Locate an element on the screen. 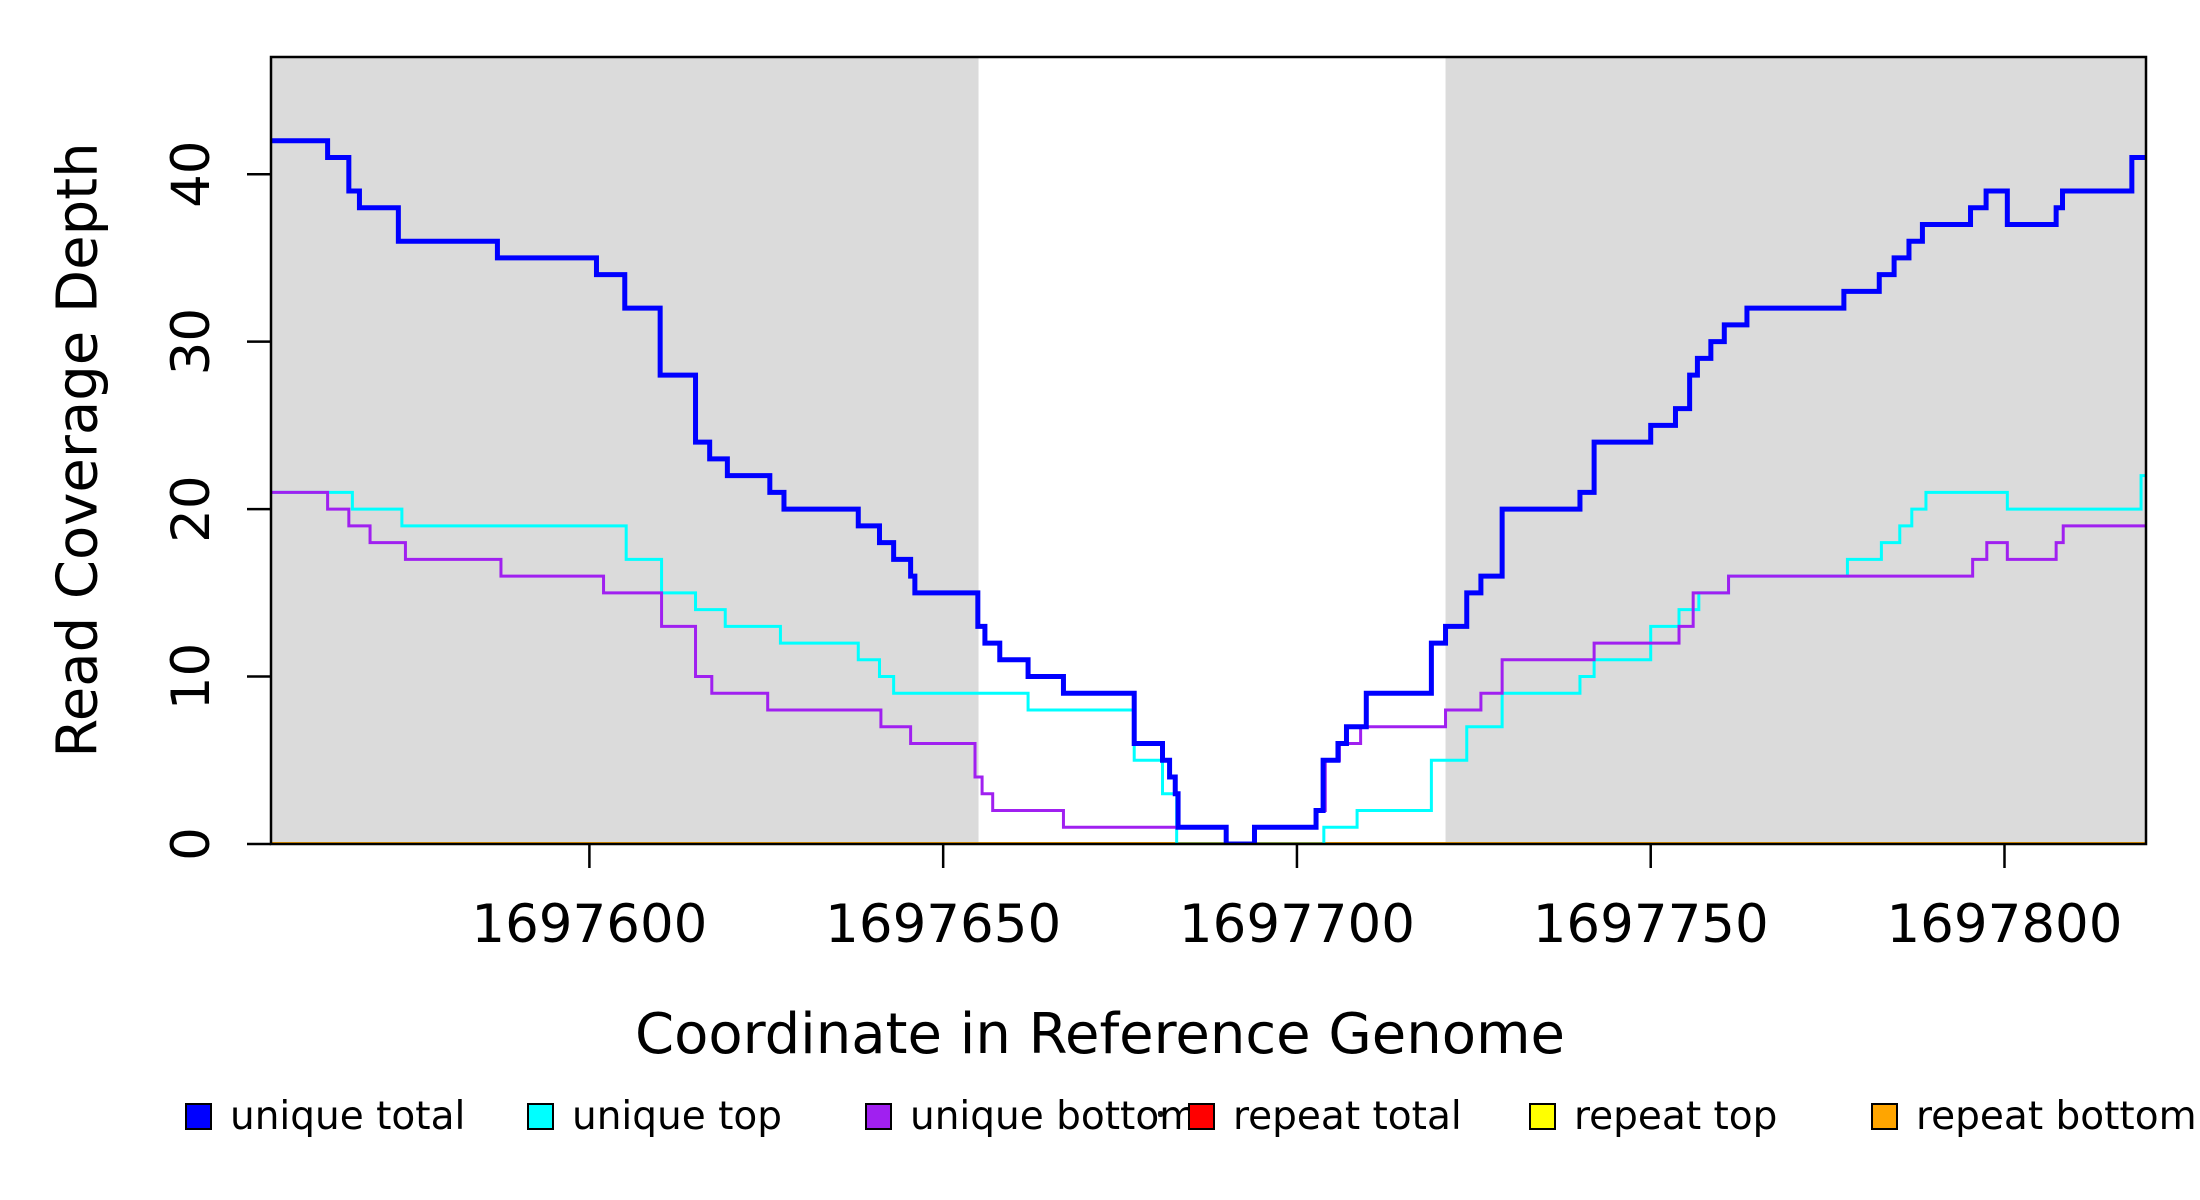 The width and height of the screenshot is (2200, 1200). legend-swatch-repeat-total-icon is located at coordinates (1201, 1116).